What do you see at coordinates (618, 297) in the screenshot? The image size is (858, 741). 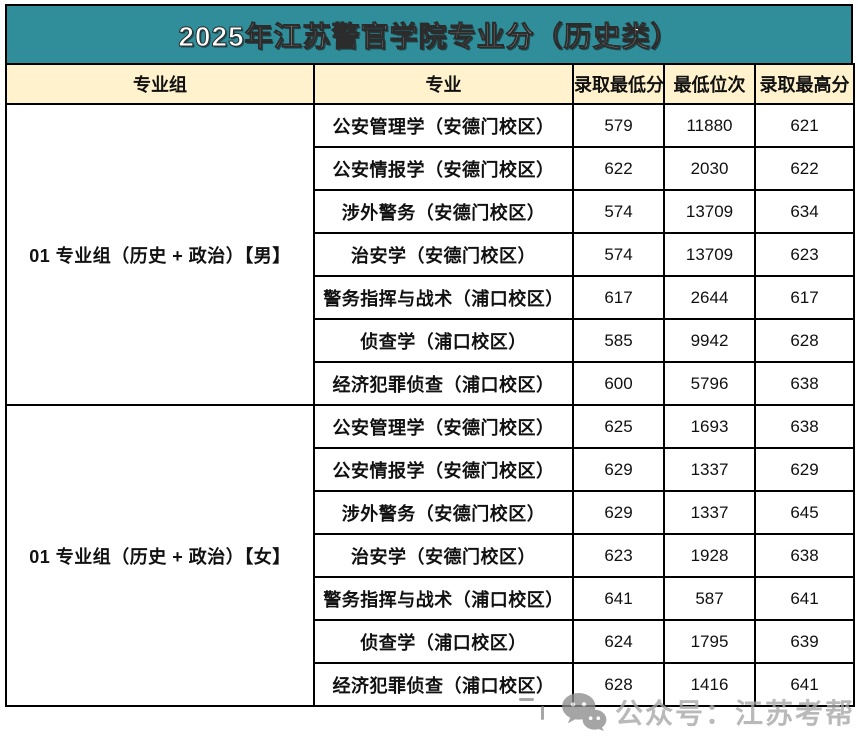 I see `min-score-cell: 617` at bounding box center [618, 297].